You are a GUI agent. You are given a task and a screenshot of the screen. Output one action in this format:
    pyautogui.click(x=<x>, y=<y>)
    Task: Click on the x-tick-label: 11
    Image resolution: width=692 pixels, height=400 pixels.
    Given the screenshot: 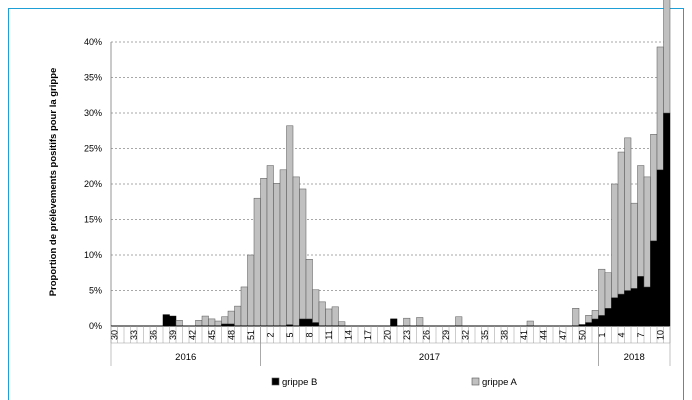 What is the action you would take?
    pyautogui.click(x=329, y=334)
    